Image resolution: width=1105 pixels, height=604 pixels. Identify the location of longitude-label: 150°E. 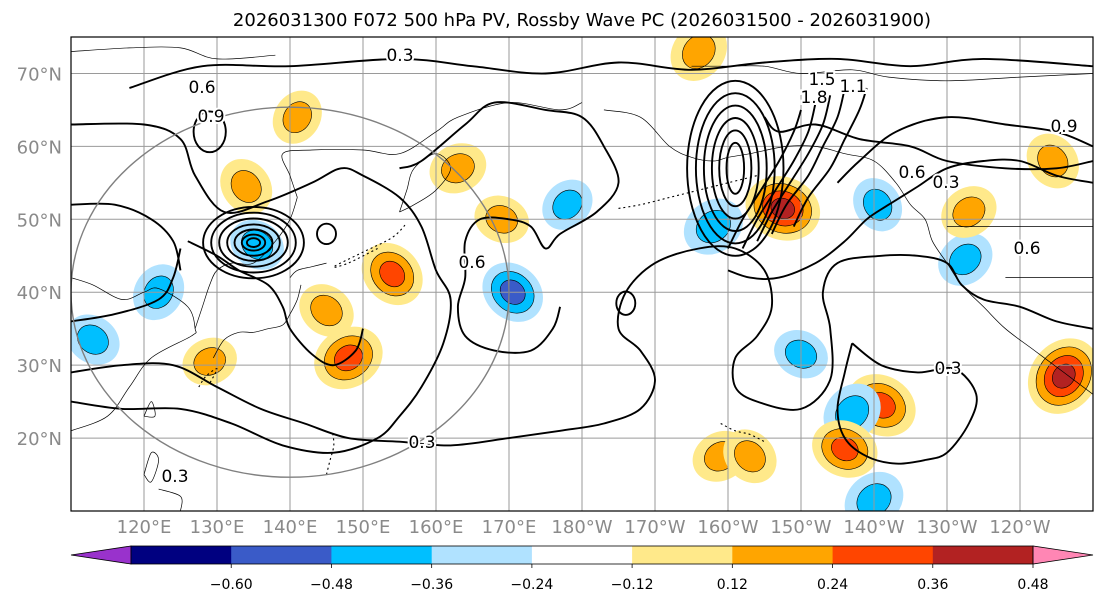
(363, 527).